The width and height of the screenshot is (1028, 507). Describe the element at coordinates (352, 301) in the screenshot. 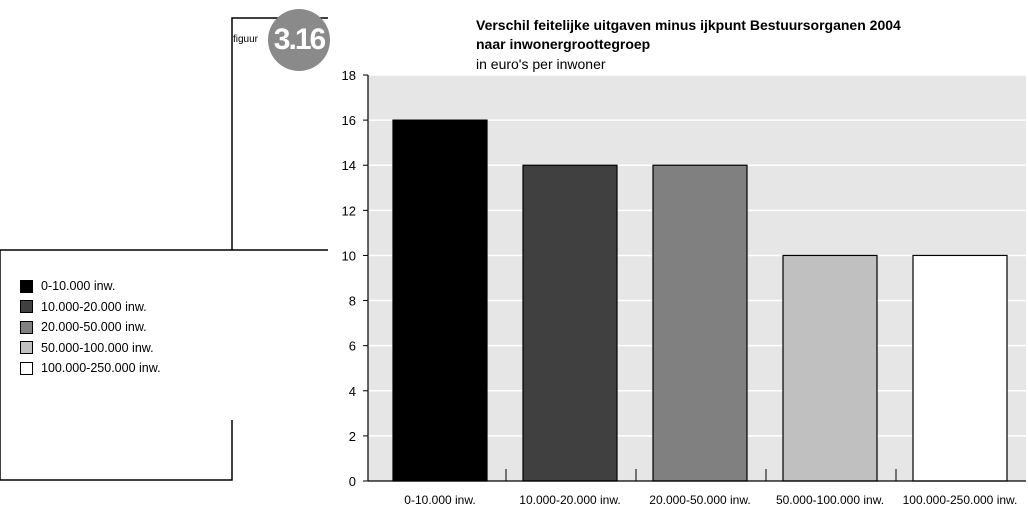

I see `y-tick-label: 8` at that location.